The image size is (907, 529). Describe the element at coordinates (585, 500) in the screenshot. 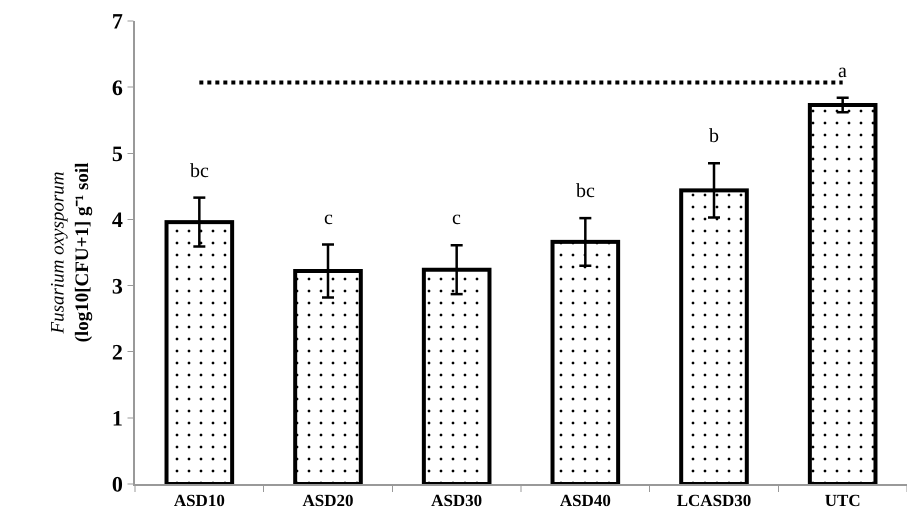

I see `x-tick-label: ASD40` at that location.